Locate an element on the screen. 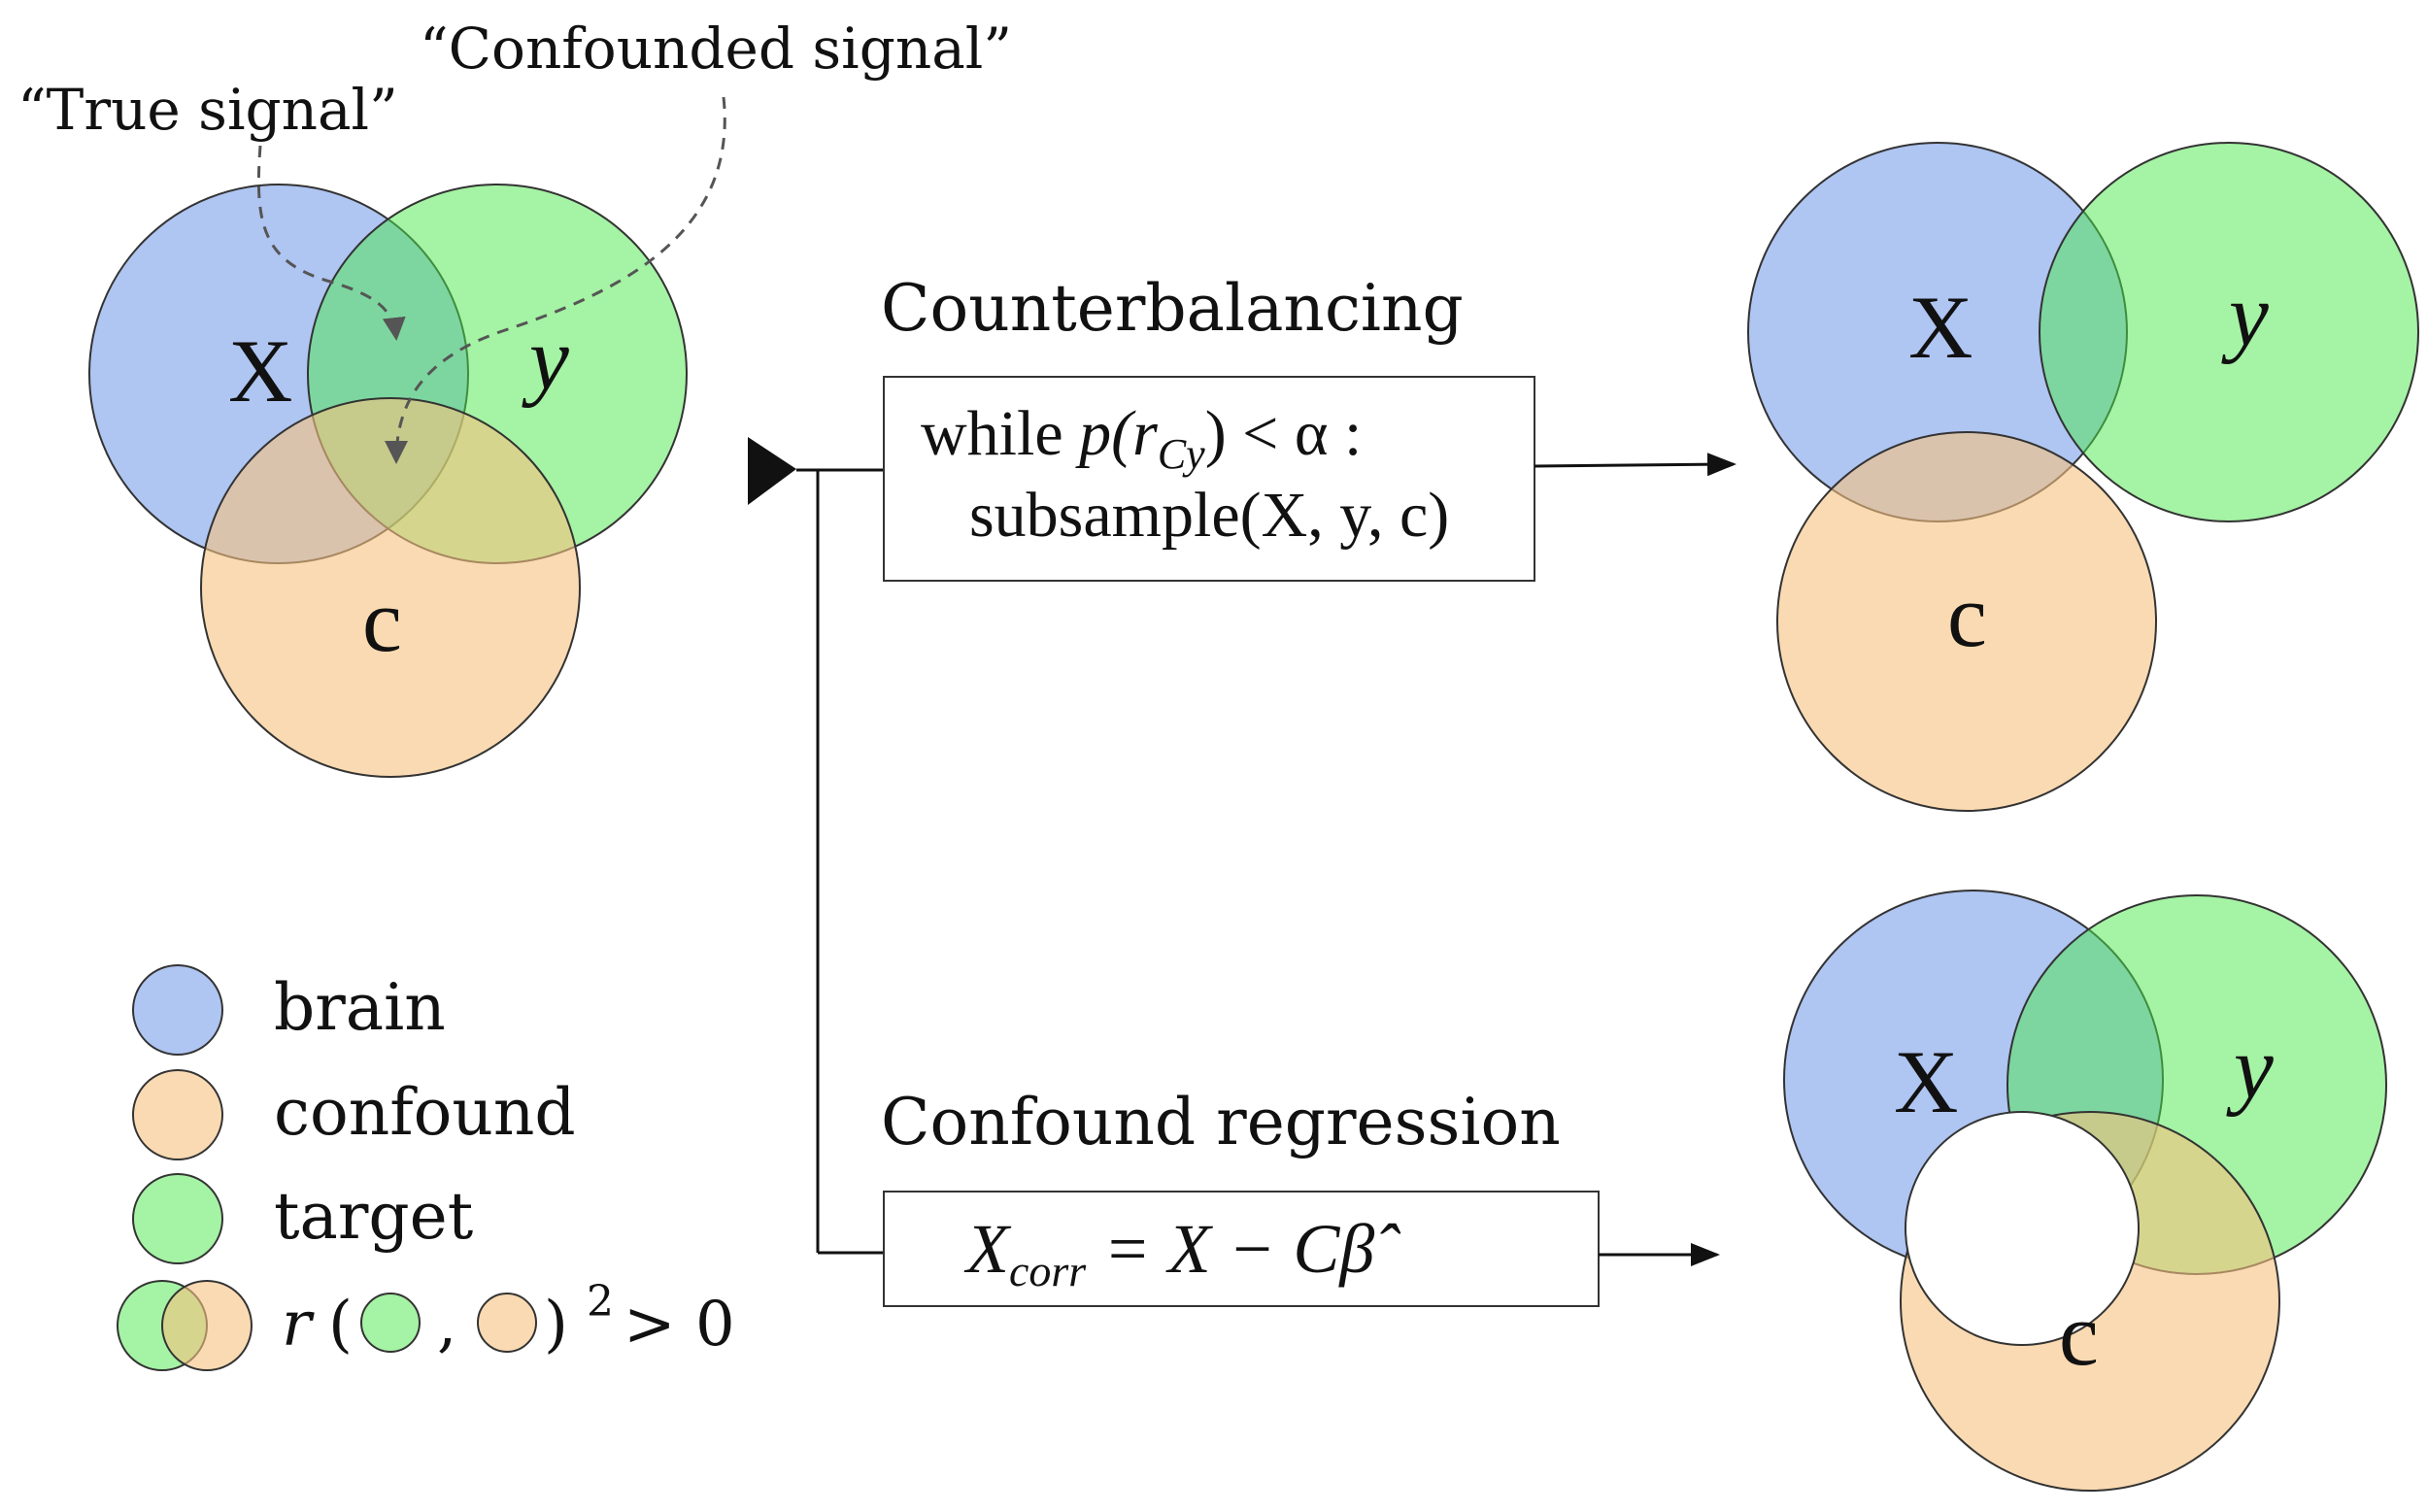 This screenshot has height=1512, width=2428. correlation-inequality: > 0 is located at coordinates (679, 1325).